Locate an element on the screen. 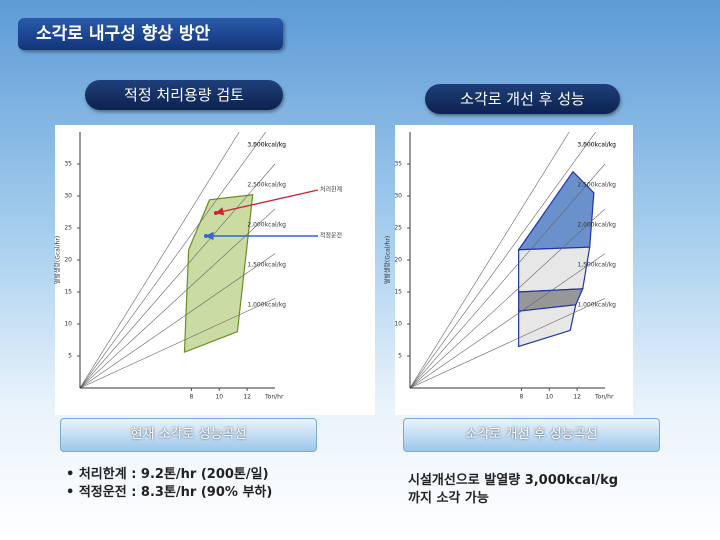 Image resolution: width=720 pixels, height=540 pixels. note: • 처리한계 : 9.2톤/hr (200톤/일) is located at coordinates (167, 474).